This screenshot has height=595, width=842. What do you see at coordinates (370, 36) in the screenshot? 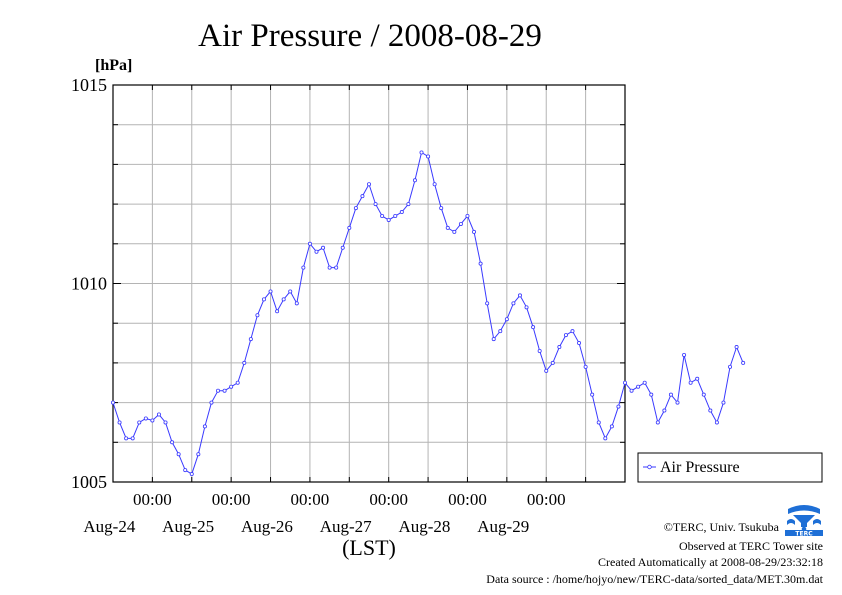
I see `chart-title: Air Pressure / 2008-08-29` at bounding box center [370, 36].